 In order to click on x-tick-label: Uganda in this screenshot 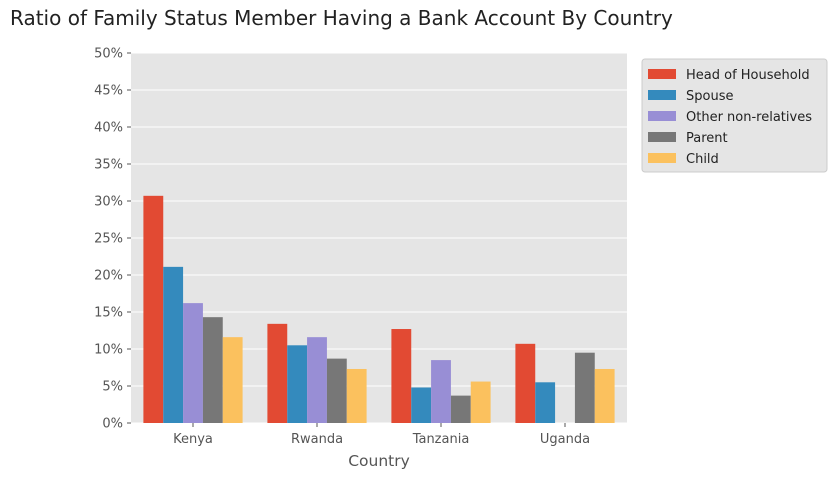, I will do `click(565, 439)`.